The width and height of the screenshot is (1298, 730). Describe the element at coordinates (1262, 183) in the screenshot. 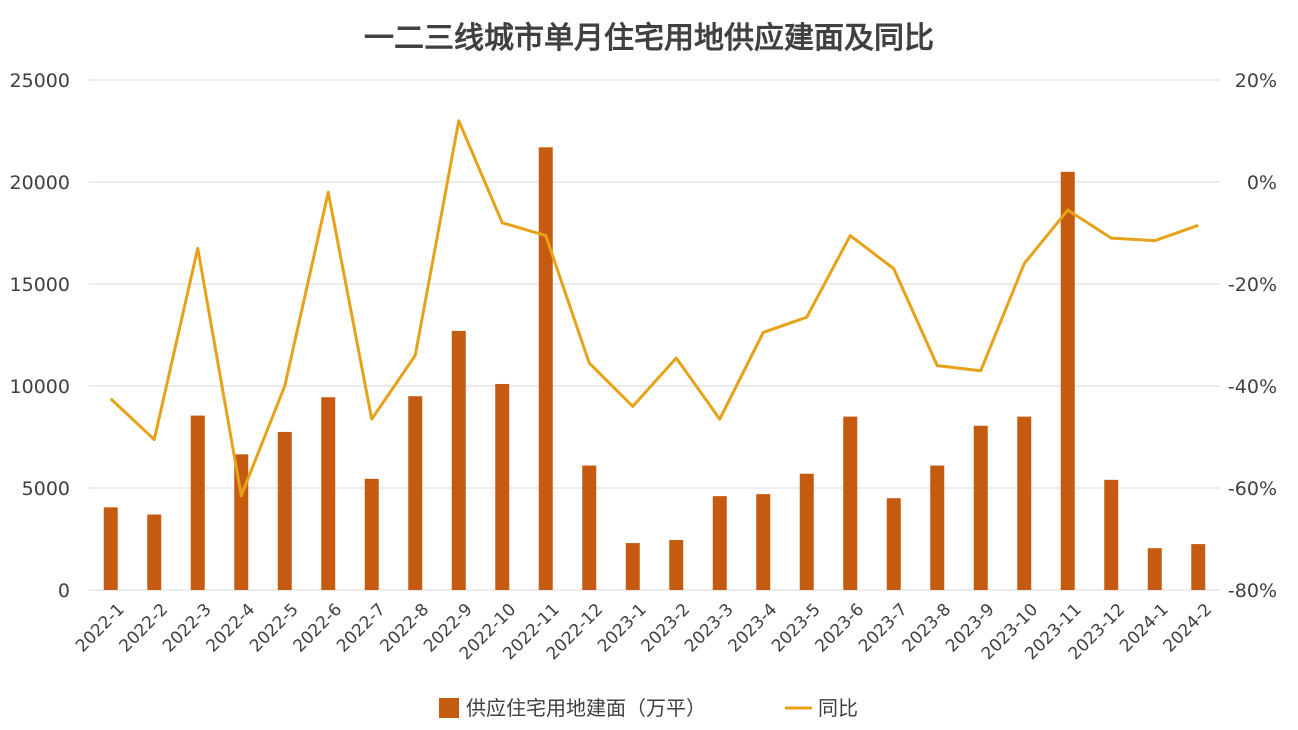

I see `y2-tick-label: 0%` at that location.